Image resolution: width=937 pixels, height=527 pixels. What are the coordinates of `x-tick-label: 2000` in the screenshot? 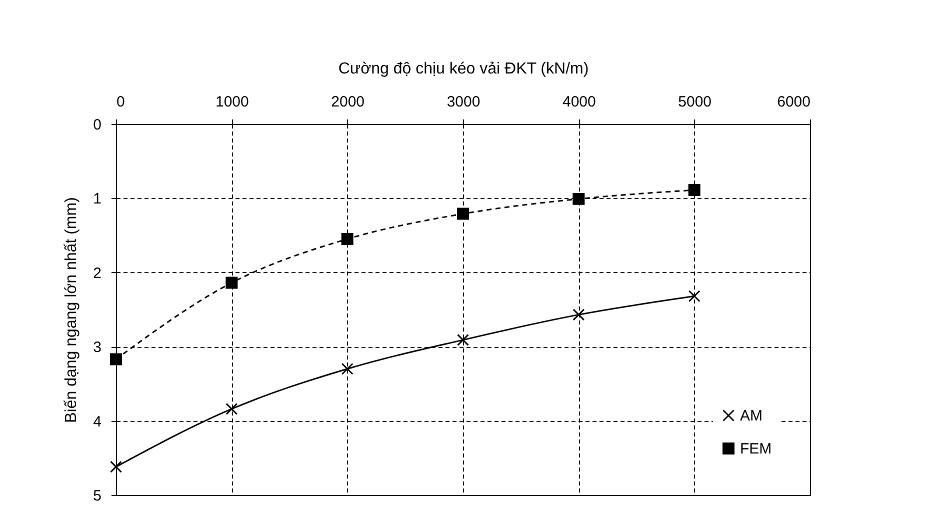 It's located at (348, 102).